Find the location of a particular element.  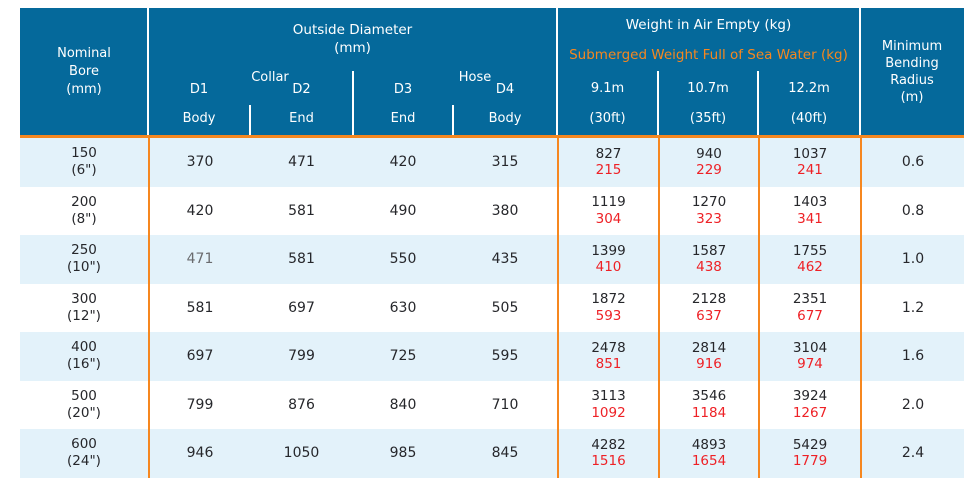

col-subheader-d3-end: End is located at coordinates (403, 118).